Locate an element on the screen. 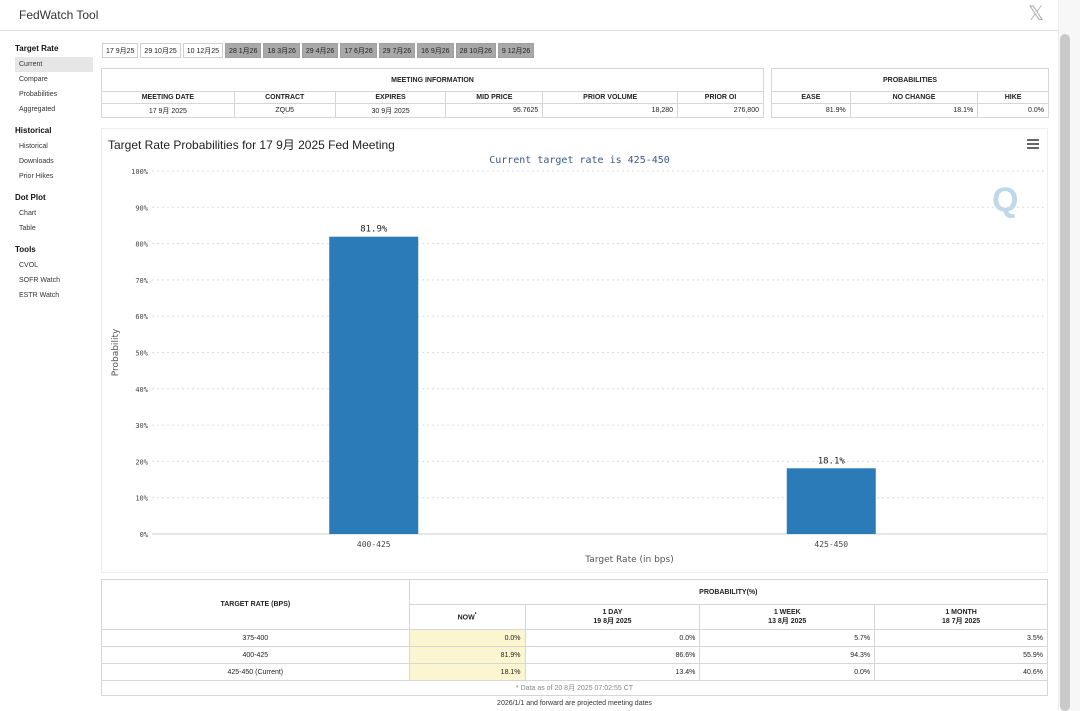  probability-header: PROBABILITY(%) is located at coordinates (728, 592).